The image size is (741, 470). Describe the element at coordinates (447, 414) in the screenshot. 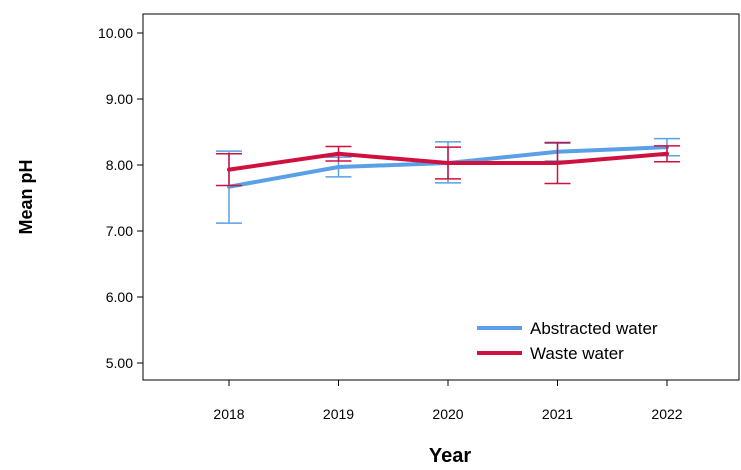

I see `x-tick-label: 2020` at that location.